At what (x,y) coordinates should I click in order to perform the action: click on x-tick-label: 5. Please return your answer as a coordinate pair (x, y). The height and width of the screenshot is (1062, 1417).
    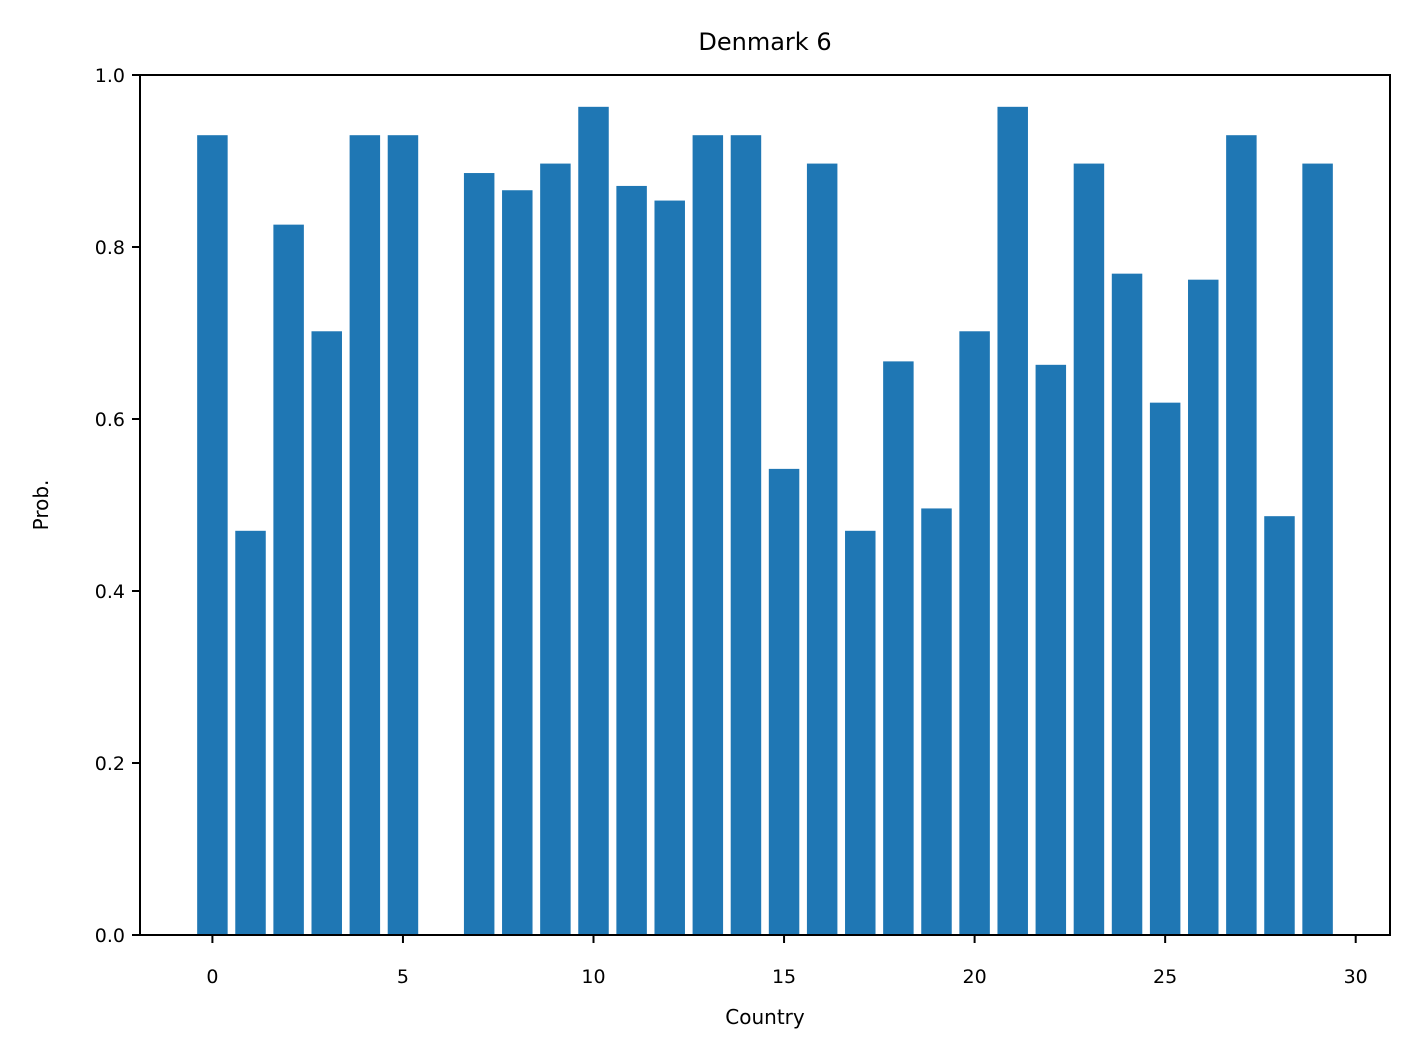
    Looking at the image, I should click on (403, 977).